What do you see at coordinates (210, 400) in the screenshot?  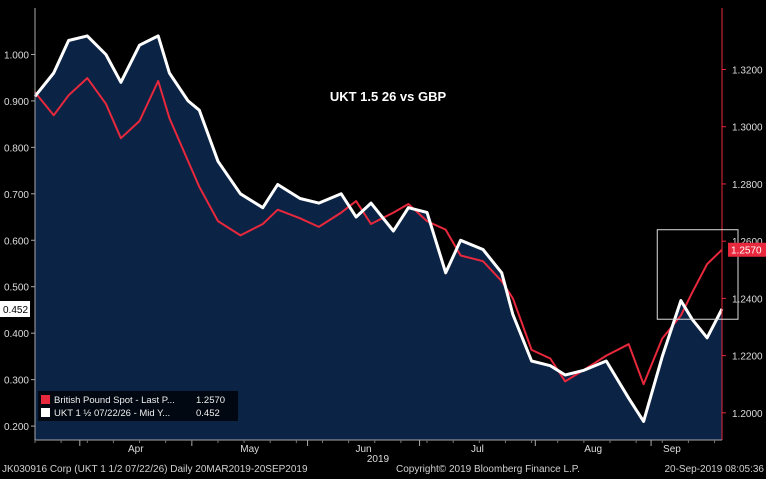 I see `legend-series-value: 1.2570` at bounding box center [210, 400].